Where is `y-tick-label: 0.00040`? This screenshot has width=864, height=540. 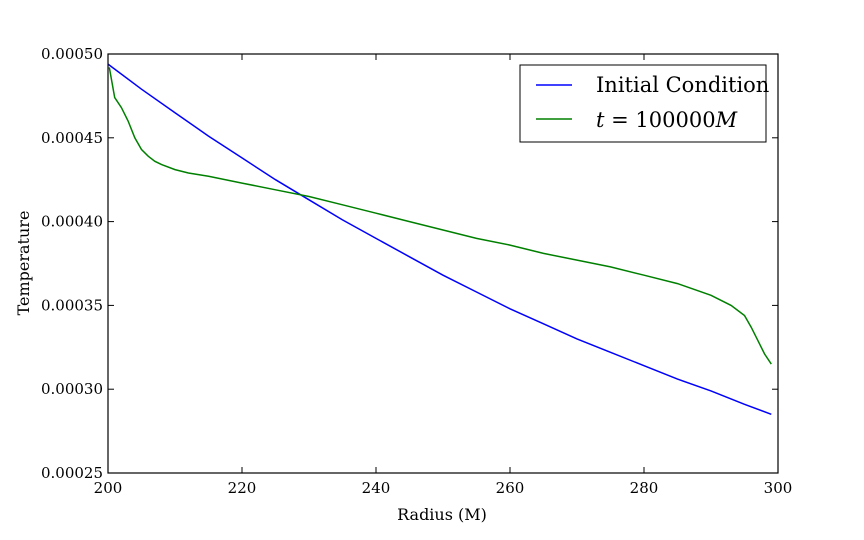
y-tick-label: 0.00040 is located at coordinates (72, 222).